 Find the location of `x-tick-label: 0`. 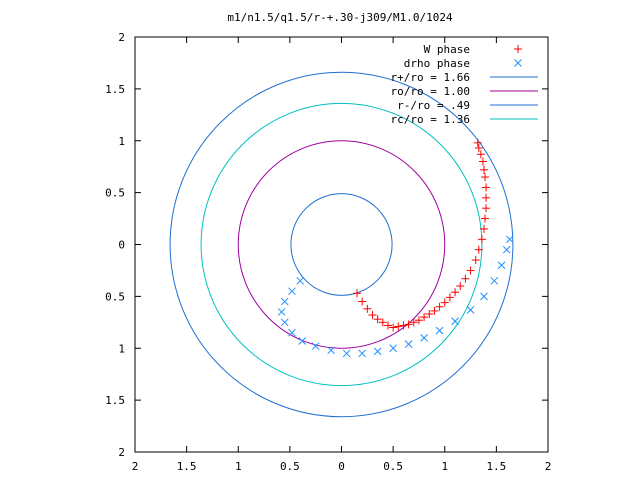

x-tick-label: 0 is located at coordinates (341, 466).